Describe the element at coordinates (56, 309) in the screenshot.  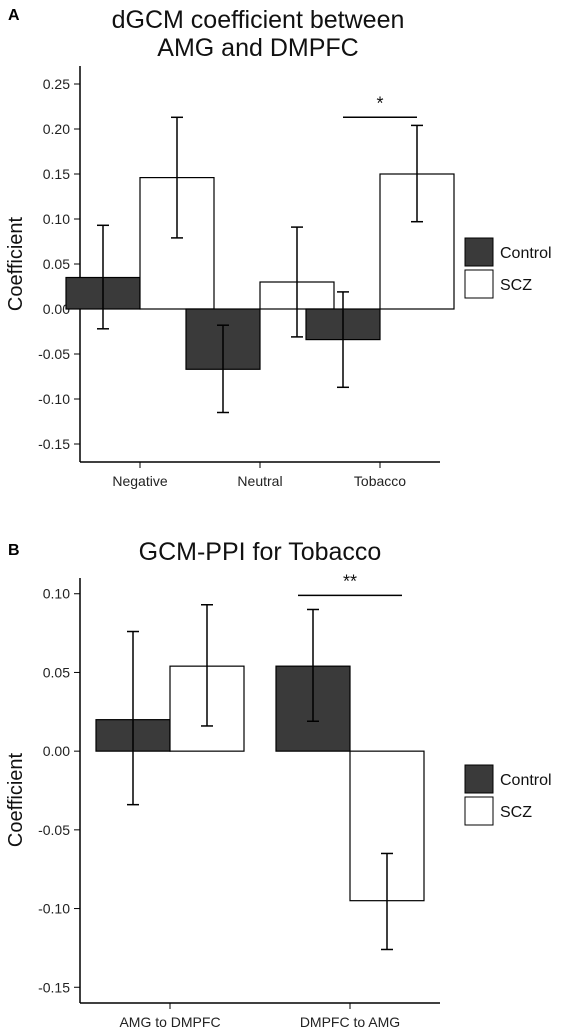
I see `panel-a-y-tick-label-5: 0.00` at that location.